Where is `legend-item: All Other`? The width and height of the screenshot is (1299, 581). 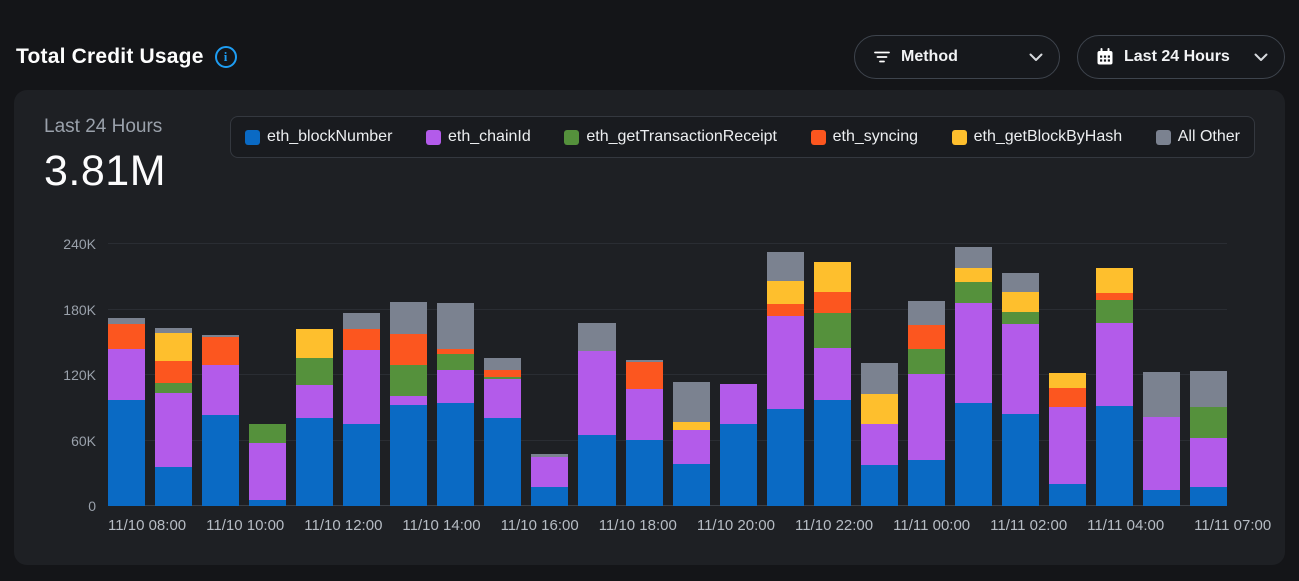 legend-item: All Other is located at coordinates (1197, 137).